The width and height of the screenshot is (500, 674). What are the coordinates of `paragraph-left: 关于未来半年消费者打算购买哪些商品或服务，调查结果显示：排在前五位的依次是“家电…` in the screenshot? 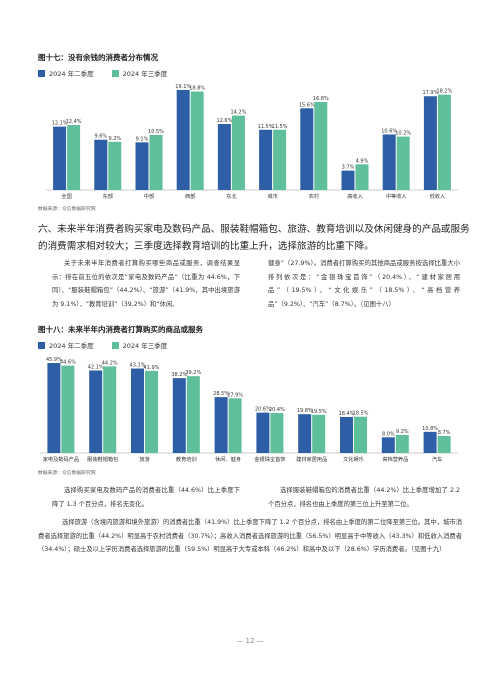 It's located at (146, 284).